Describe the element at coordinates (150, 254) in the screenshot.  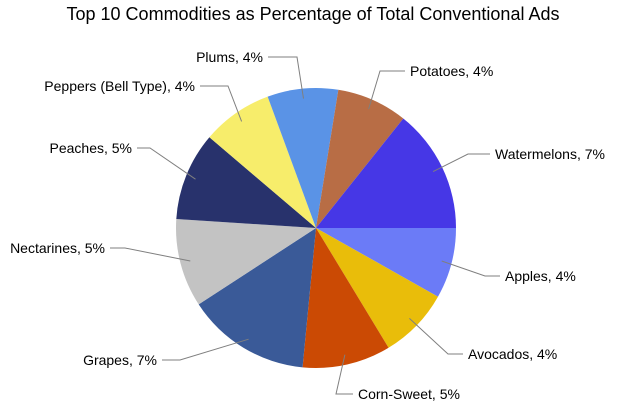
I see `leader-line-nectarines` at that location.